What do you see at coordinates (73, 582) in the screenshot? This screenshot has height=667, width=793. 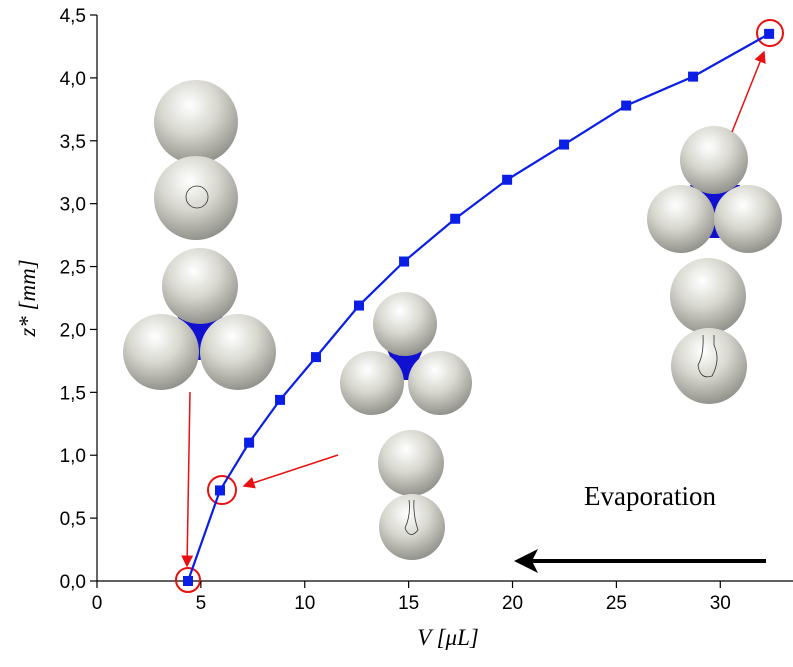 I see `y-tick-label: 0,0` at bounding box center [73, 582].